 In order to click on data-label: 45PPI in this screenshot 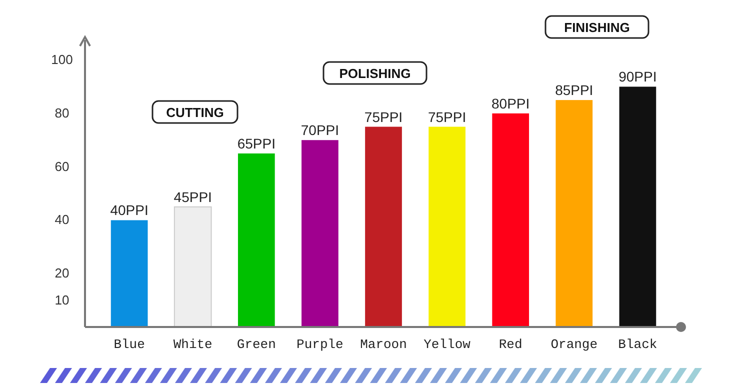, I will do `click(193, 196)`.